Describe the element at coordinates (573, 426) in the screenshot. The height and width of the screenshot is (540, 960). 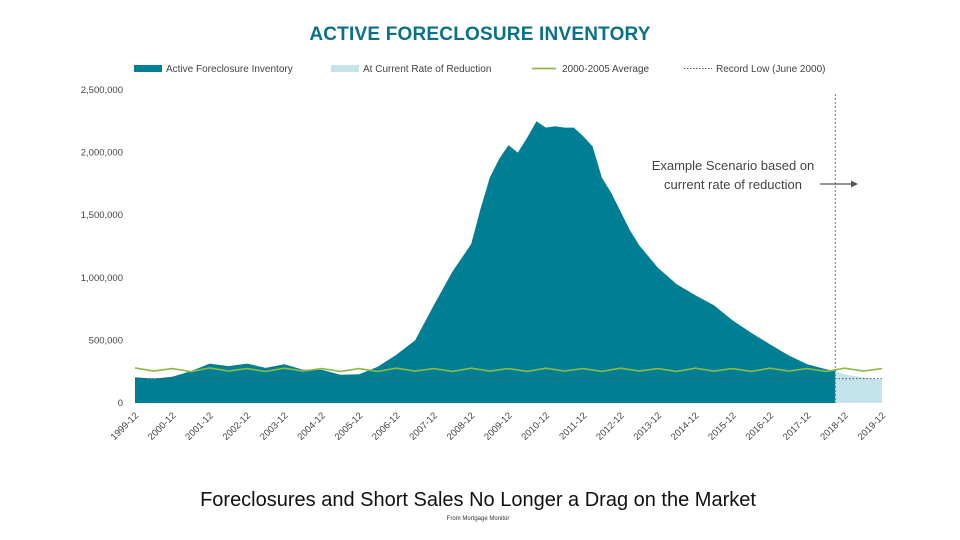
I see `x-tick-label: 2011-12` at that location.